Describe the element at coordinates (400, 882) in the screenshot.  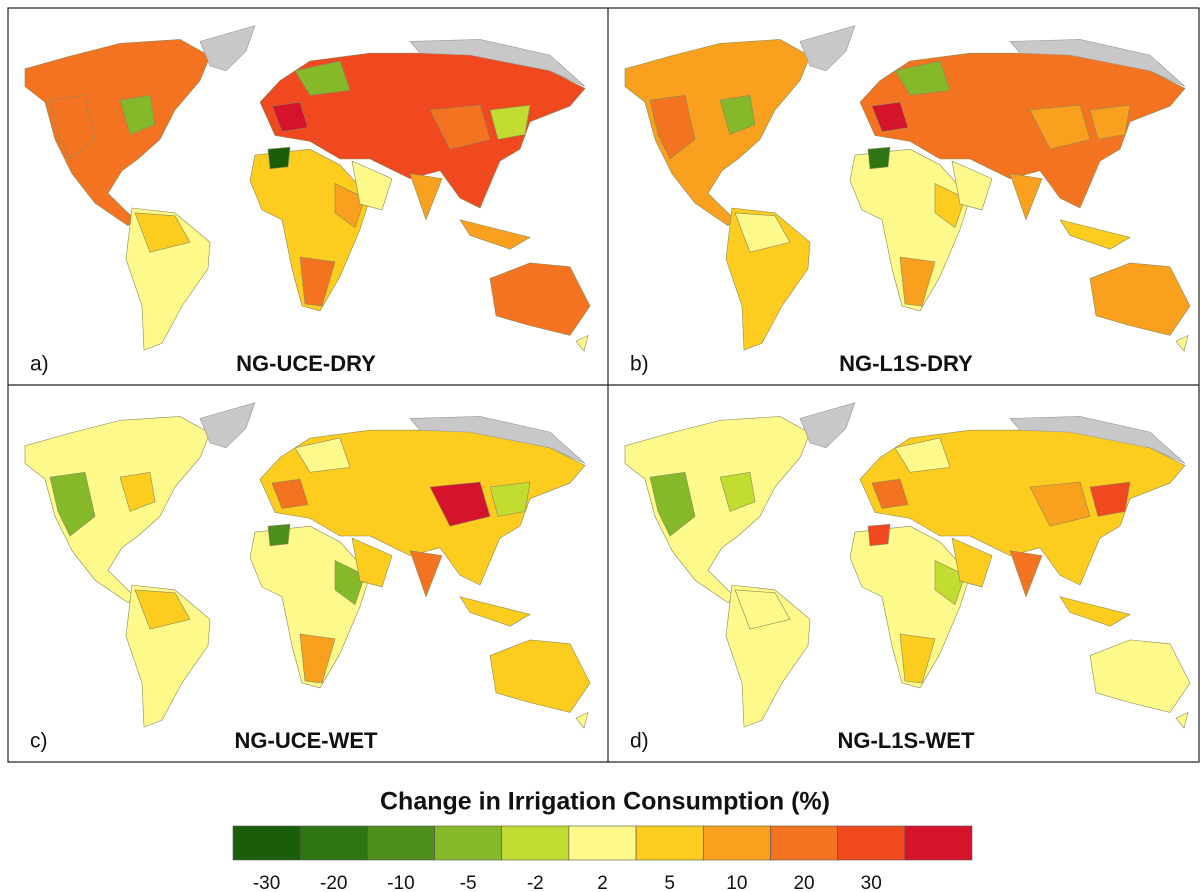
I see `legend-tick-label: -10` at that location.